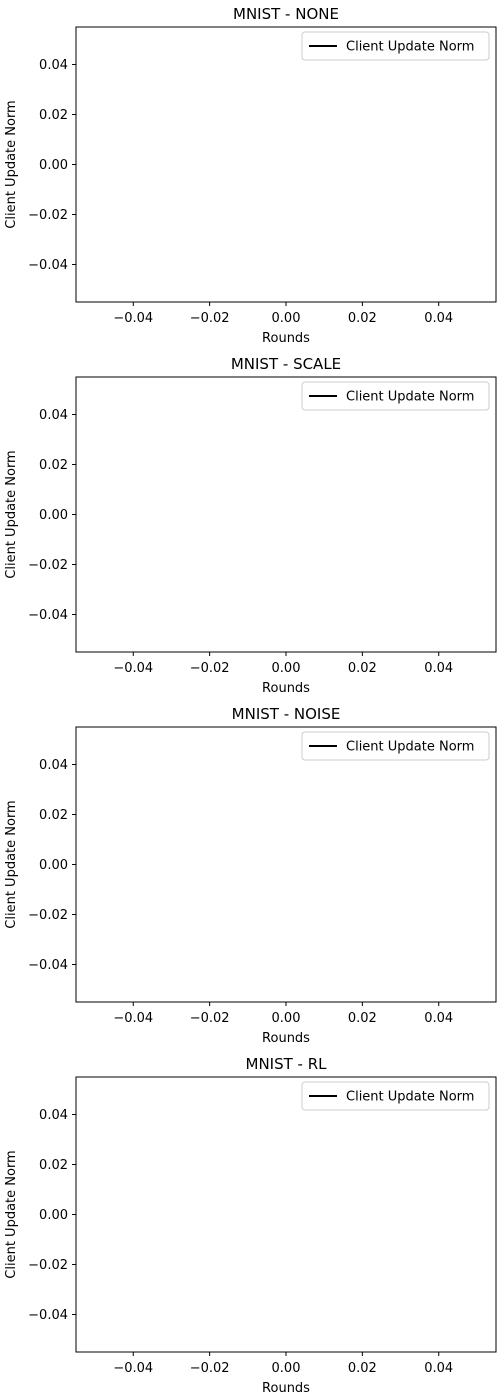 The height and width of the screenshot is (1400, 500). I want to click on chart-title: MNIST - SCALE, so click(286, 364).